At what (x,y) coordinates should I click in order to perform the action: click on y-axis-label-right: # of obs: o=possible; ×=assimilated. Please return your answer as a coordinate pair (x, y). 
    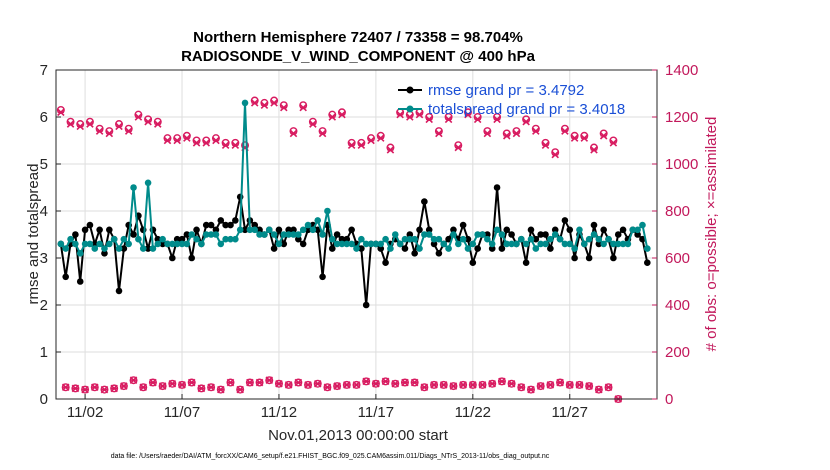
    Looking at the image, I should click on (711, 234).